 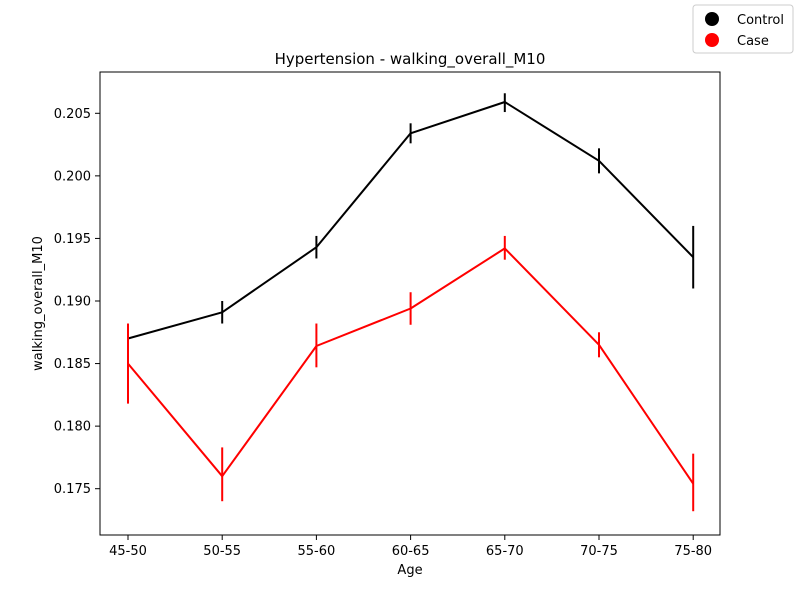 I want to click on x-tick-label: 70-75, so click(x=599, y=551).